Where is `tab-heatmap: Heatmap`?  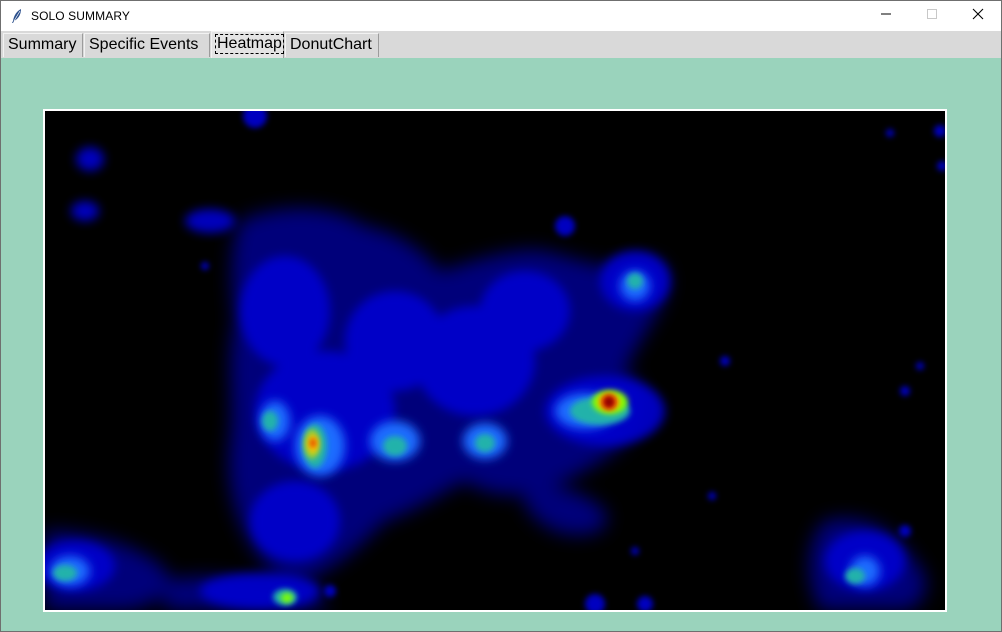
tab-heatmap: Heatmap is located at coordinates (247, 44).